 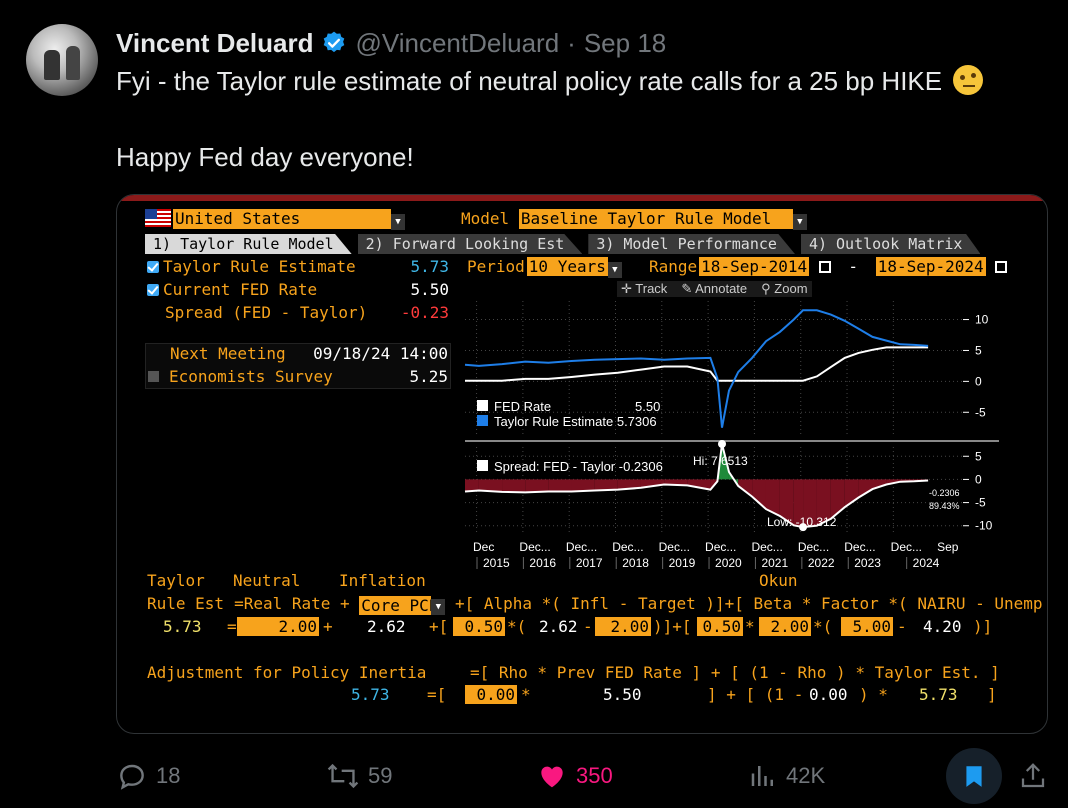 What do you see at coordinates (655, 219) in the screenshot?
I see `model-field: Baseline Taylor Rule Model` at bounding box center [655, 219].